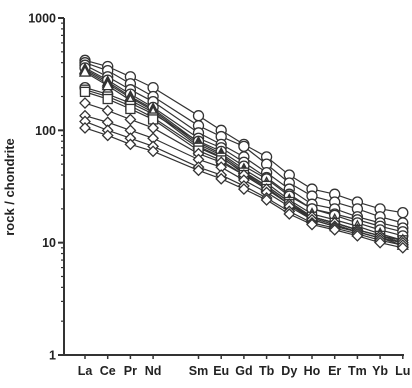 The image size is (412, 388). I want to click on x-tick-label: Tb, so click(267, 371).